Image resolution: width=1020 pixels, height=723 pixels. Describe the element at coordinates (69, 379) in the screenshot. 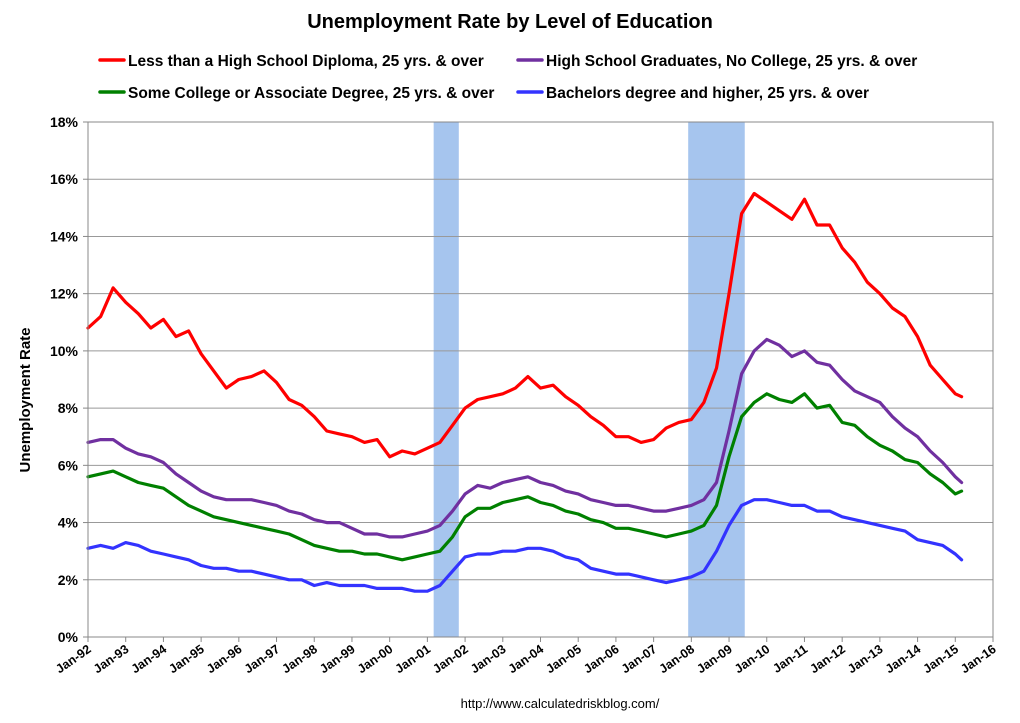

I see `y-axis: 0% 2% 4% 6% 8% 10% 12% 14% 16% 18%` at that location.